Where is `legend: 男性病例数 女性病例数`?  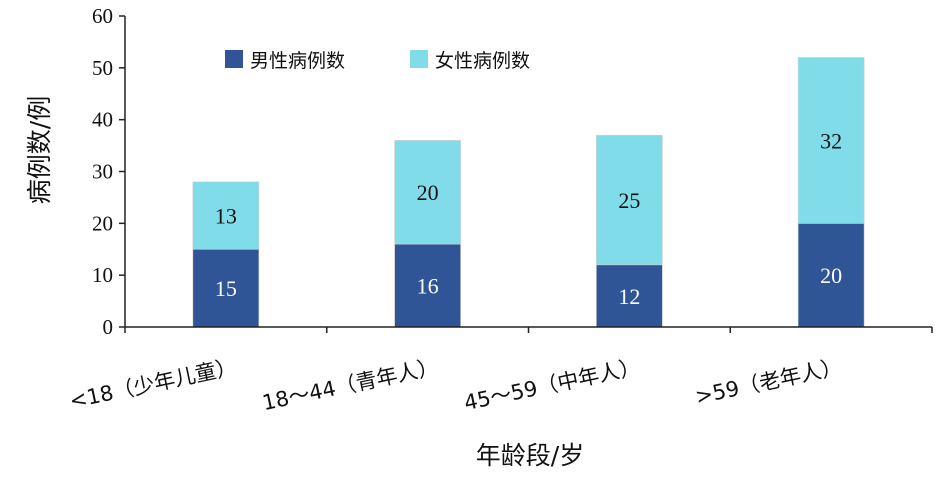 legend: 男性病例数 女性病例数 is located at coordinates (377, 61).